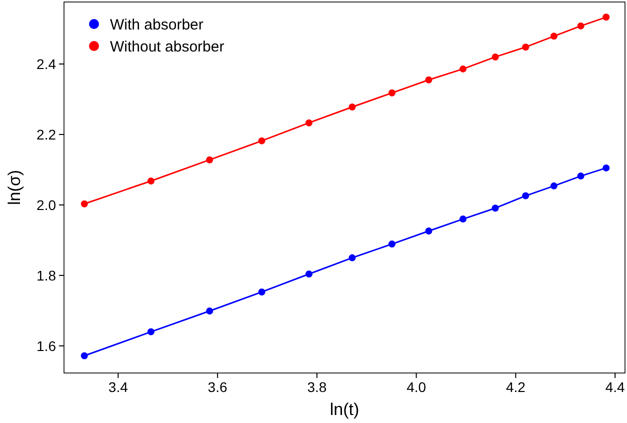  Describe the element at coordinates (345, 409) in the screenshot. I see `x-axis-title: ln(t)` at that location.